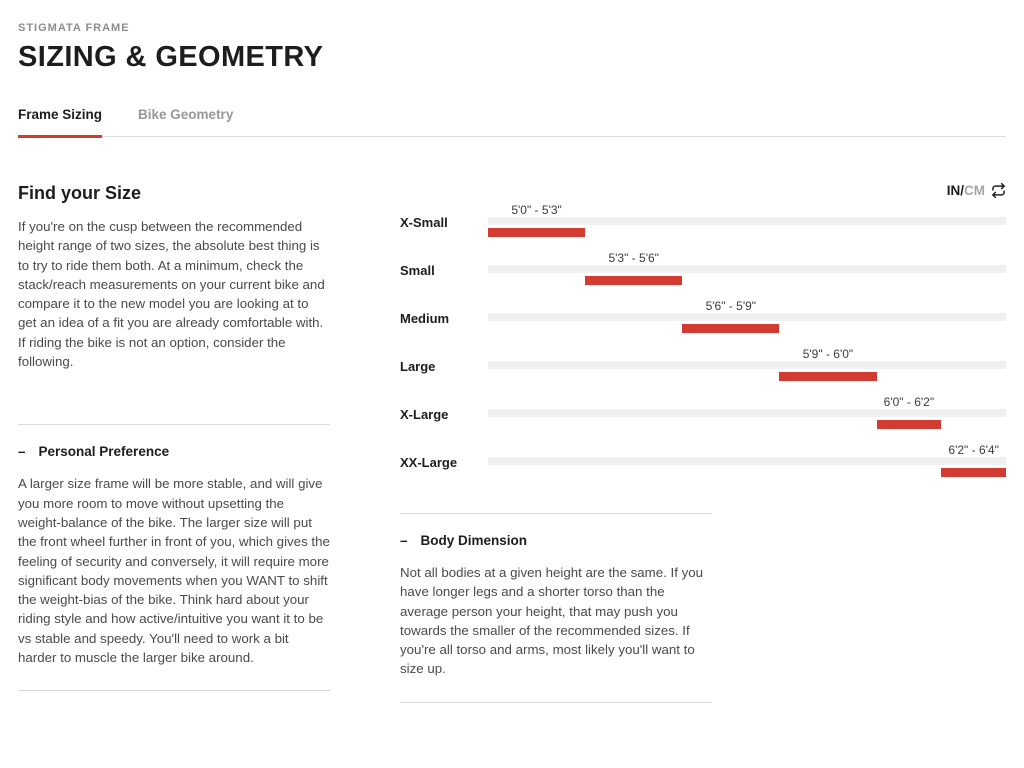  I want to click on size-track-area: 5'9" - 6'0", so click(747, 365).